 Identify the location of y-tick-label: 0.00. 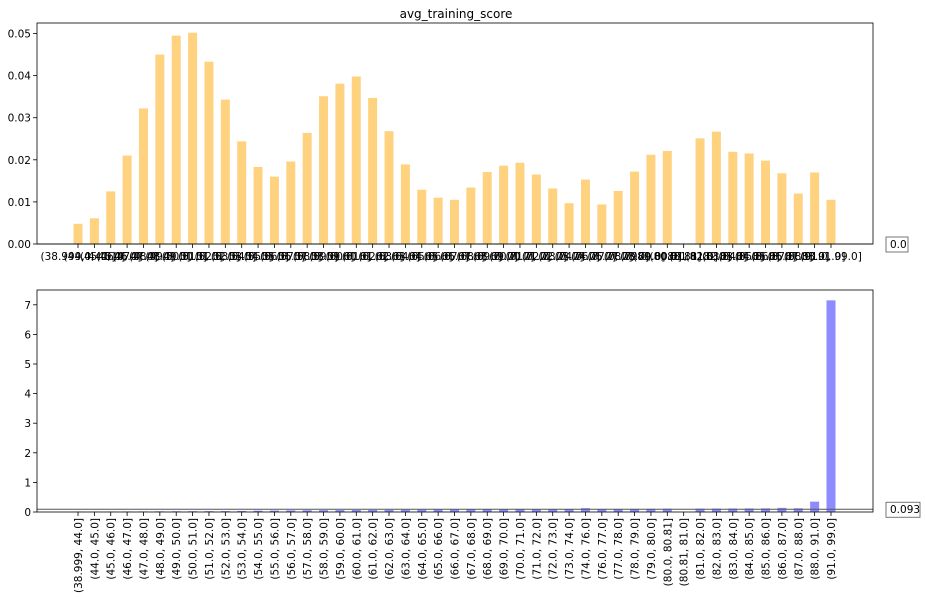
(19, 245).